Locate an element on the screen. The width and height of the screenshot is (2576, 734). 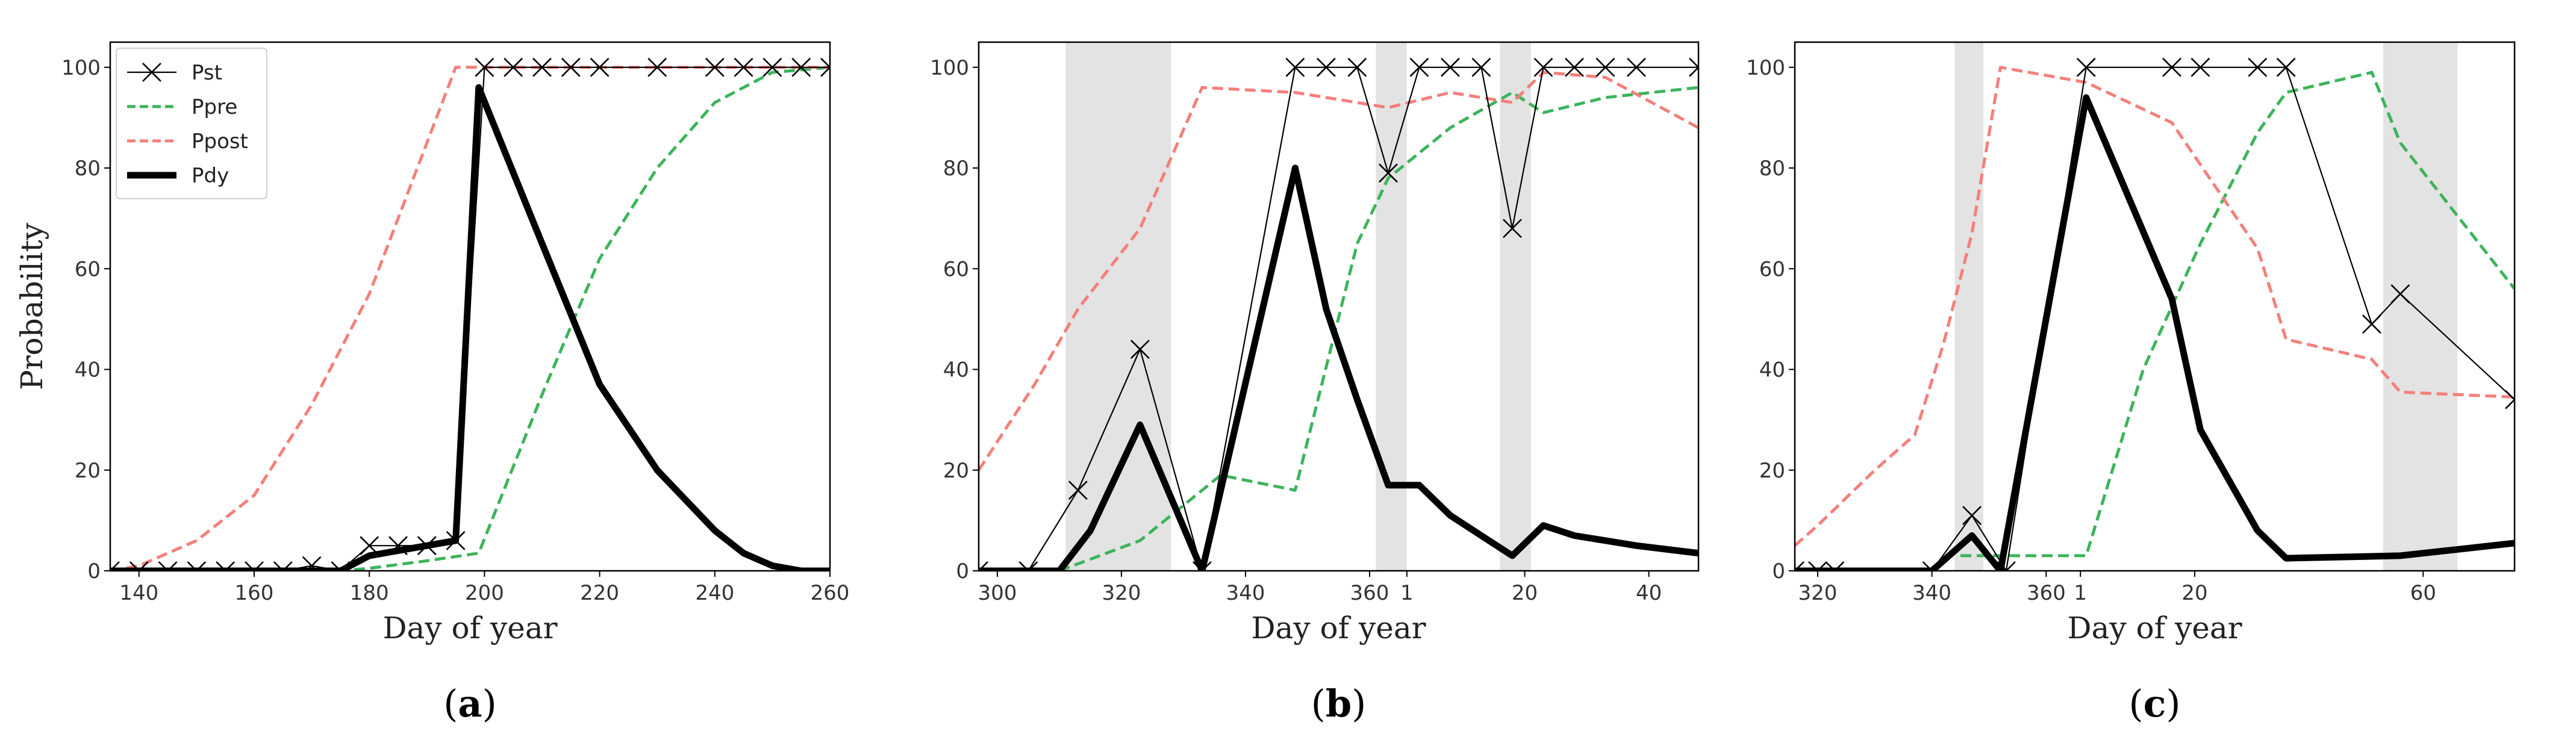
legend-marker-pst is located at coordinates (151, 72).